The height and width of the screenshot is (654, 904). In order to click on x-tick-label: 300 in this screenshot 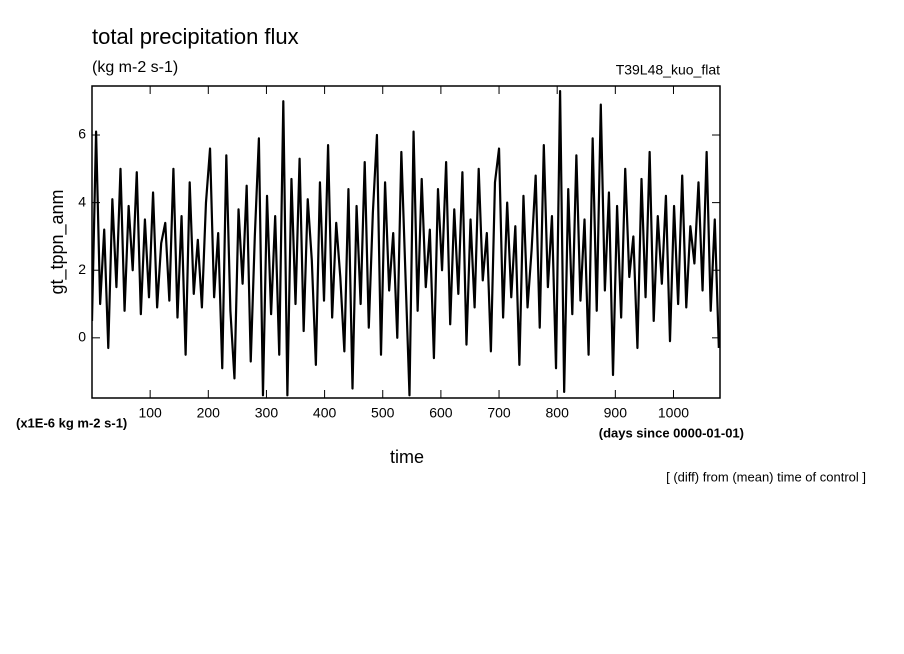, I will do `click(267, 413)`.